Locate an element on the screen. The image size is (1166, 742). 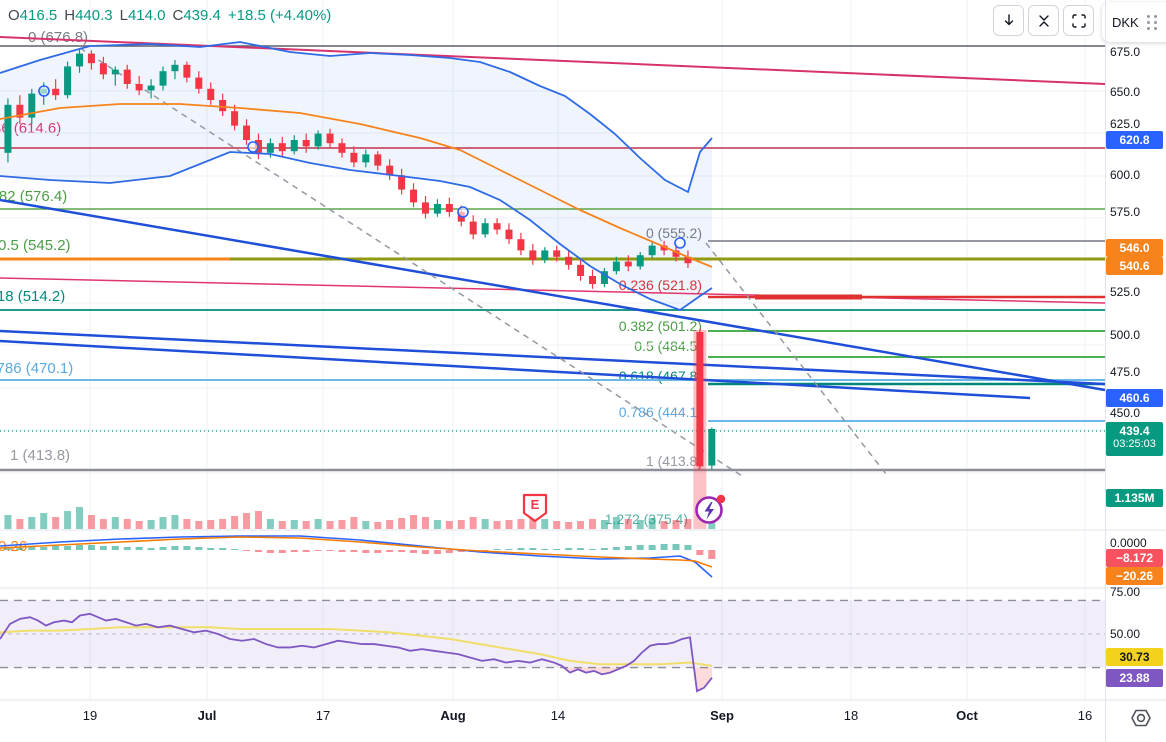
time-axis-label: Aug is located at coordinates (453, 715).